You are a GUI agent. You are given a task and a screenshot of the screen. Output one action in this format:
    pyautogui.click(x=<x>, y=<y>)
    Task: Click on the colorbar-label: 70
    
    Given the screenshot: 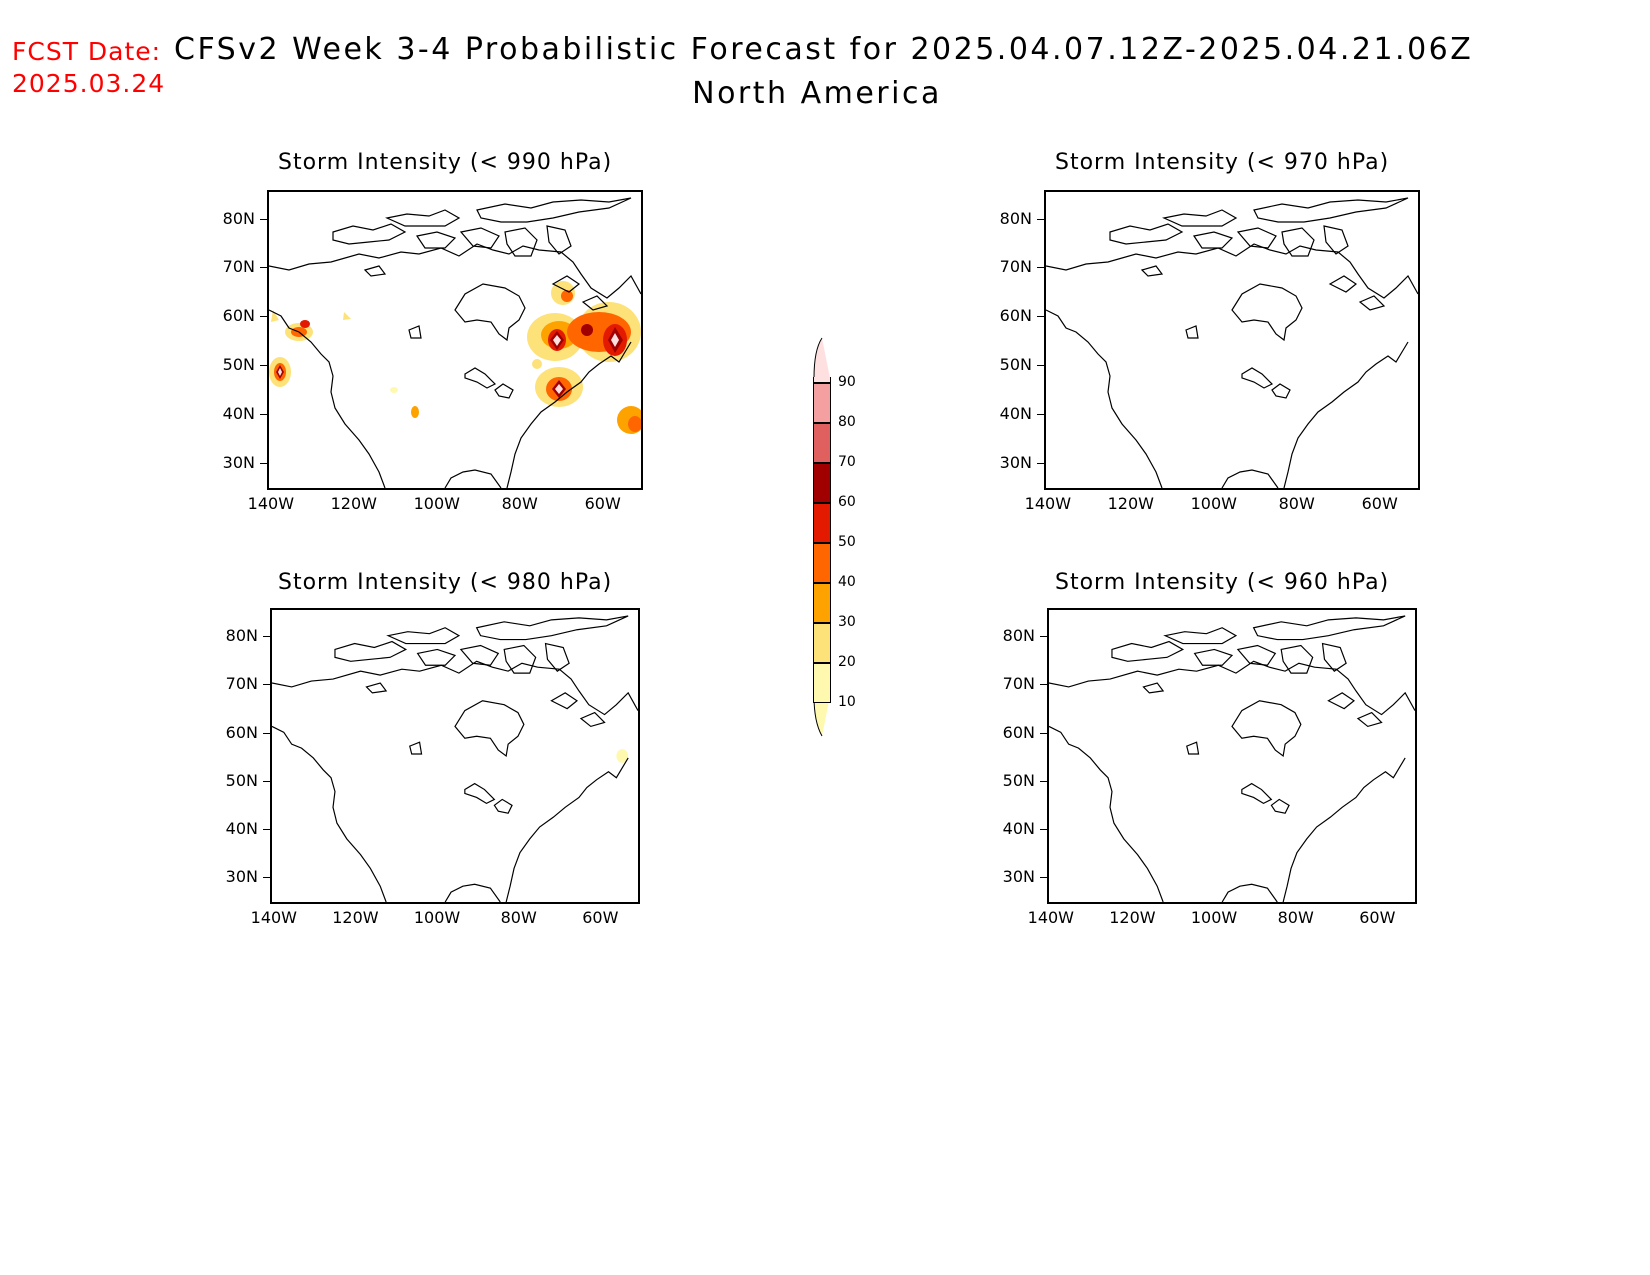 What is the action you would take?
    pyautogui.click(x=847, y=462)
    